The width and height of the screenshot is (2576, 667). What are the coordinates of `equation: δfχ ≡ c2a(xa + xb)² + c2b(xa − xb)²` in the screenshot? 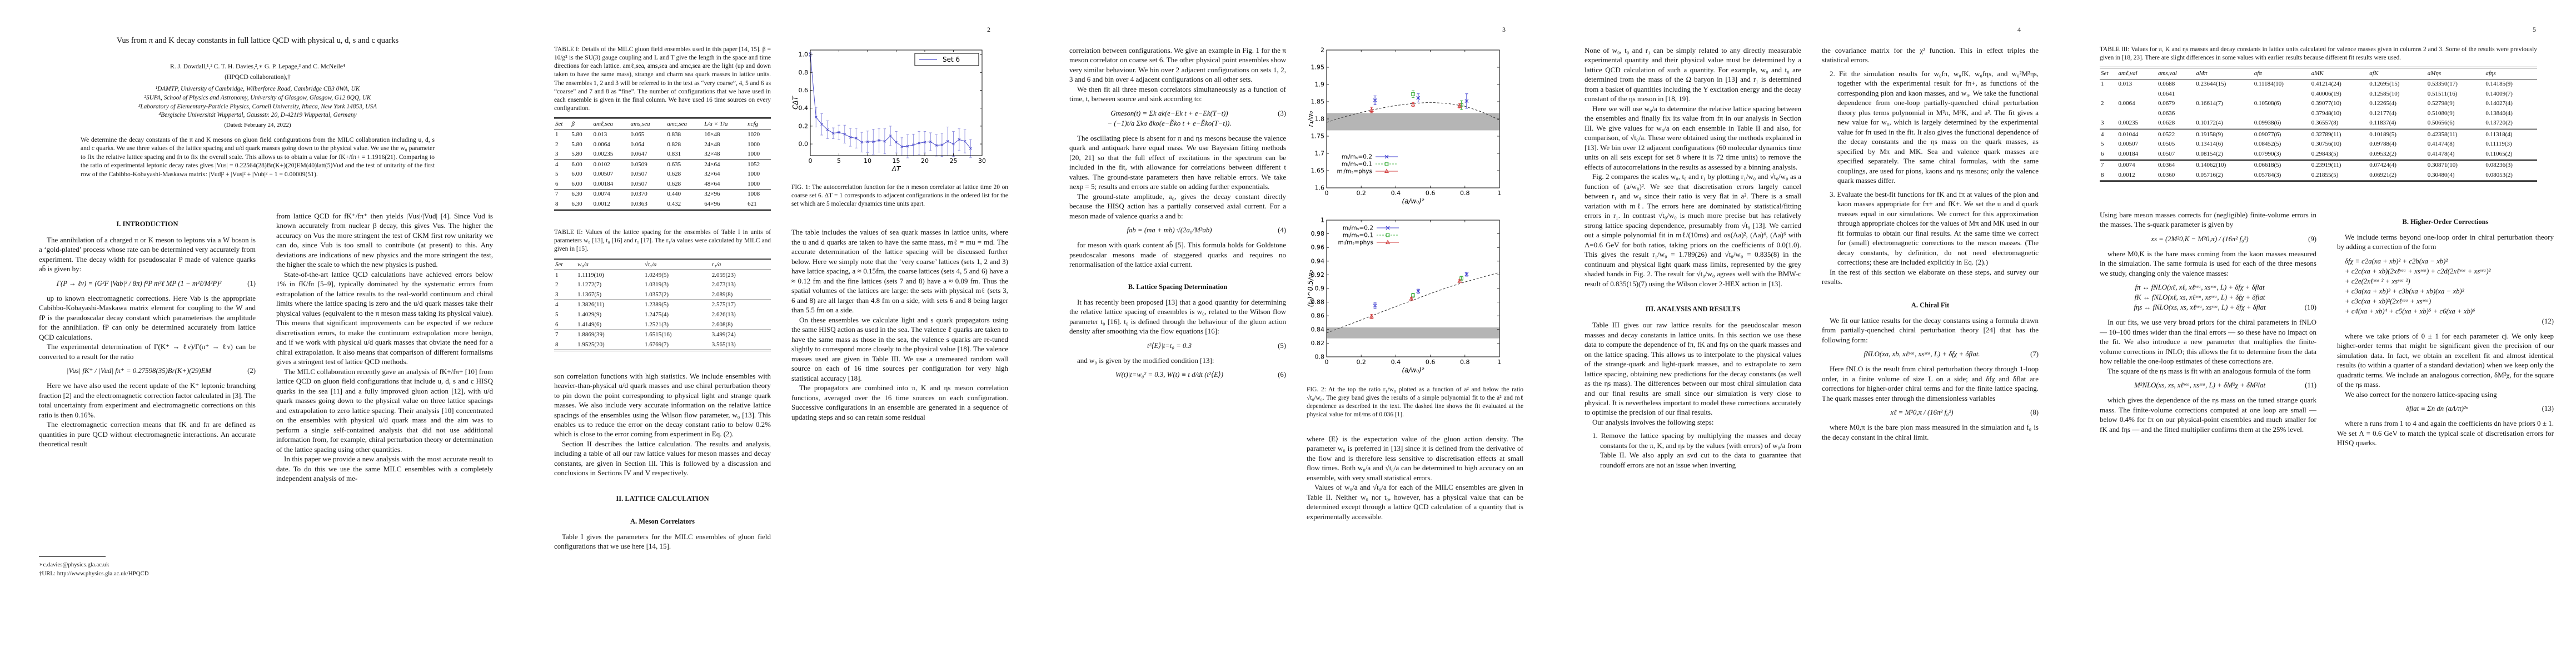 It's located at (2445, 261).